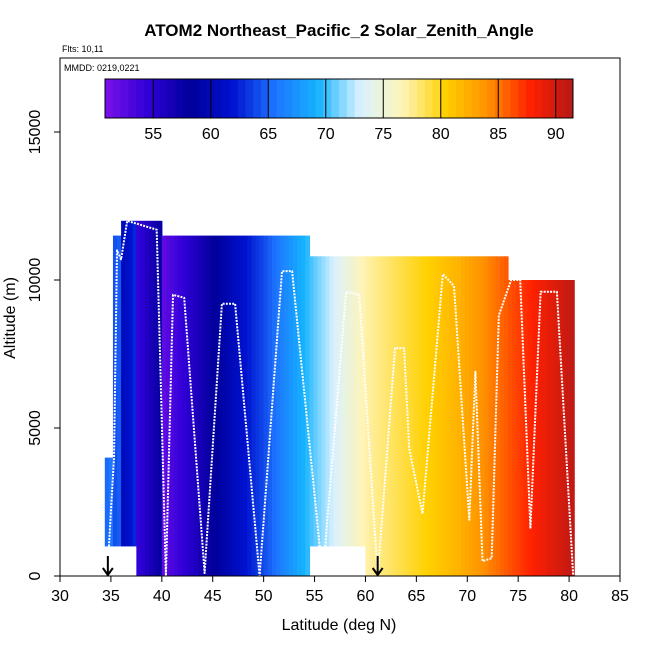 Image resolution: width=650 pixels, height=650 pixels. I want to click on colorbar-tick-label: 90, so click(556, 134).